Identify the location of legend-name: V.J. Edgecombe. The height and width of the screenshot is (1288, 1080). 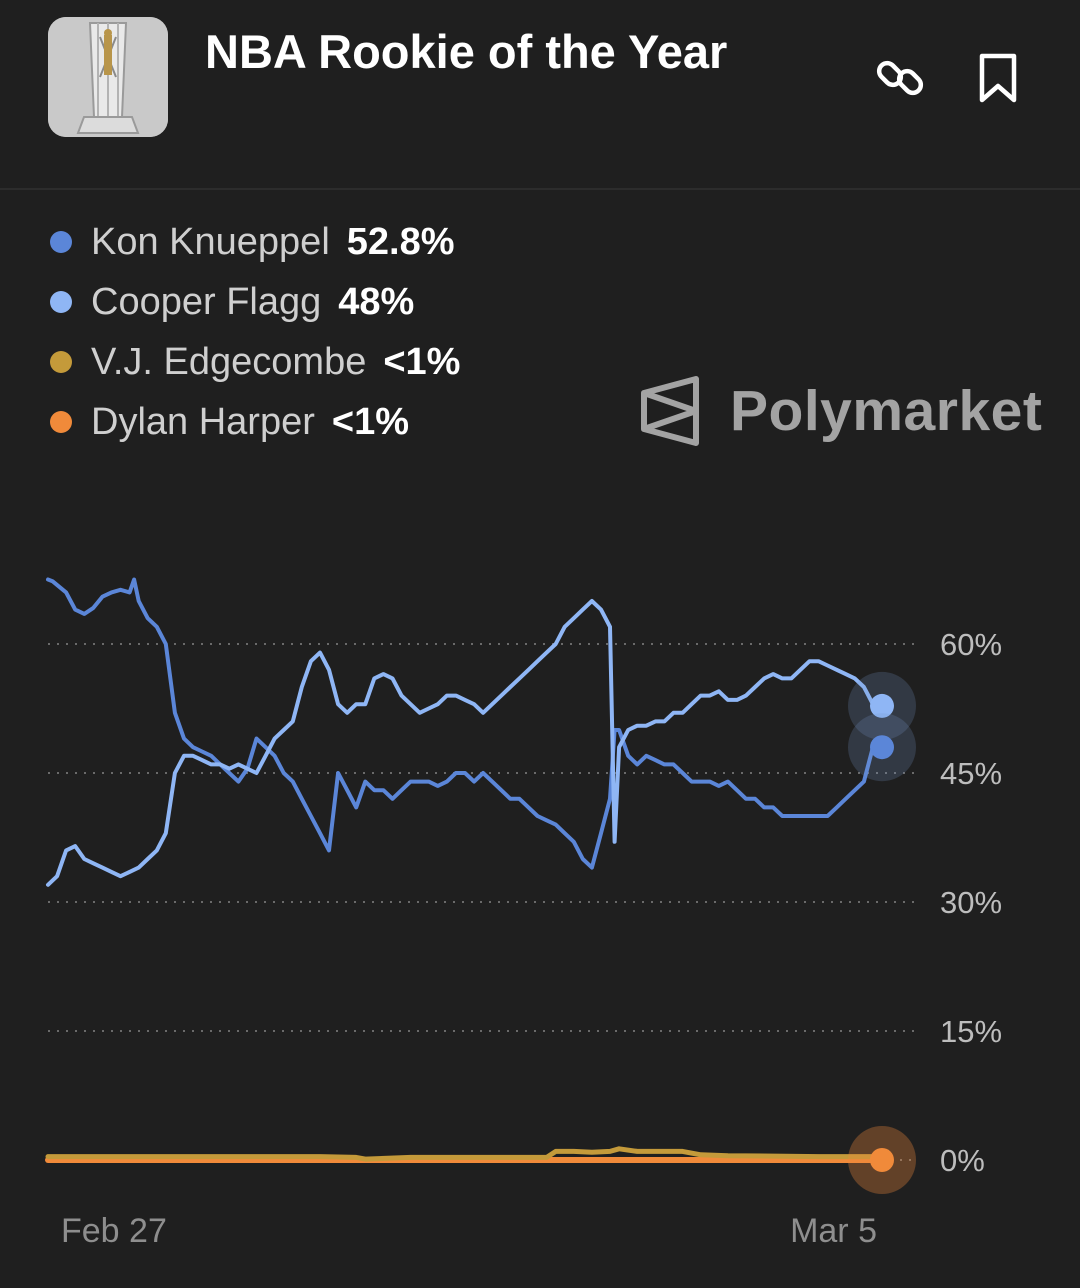
(229, 361).